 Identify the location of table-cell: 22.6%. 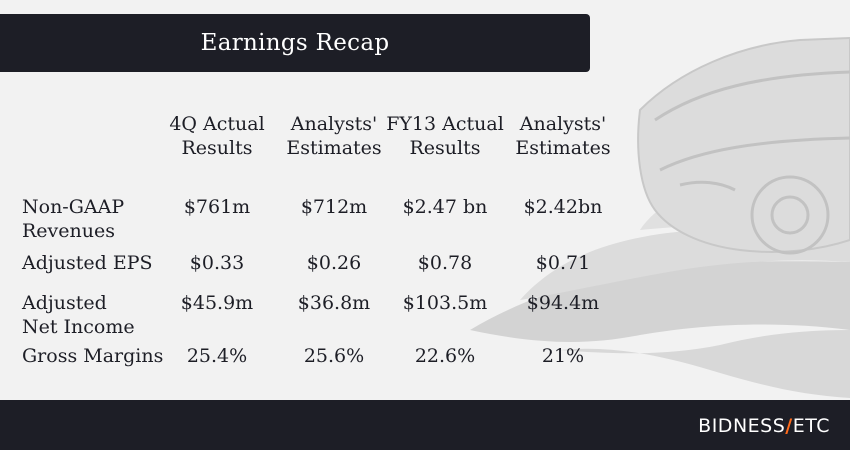
(445, 356).